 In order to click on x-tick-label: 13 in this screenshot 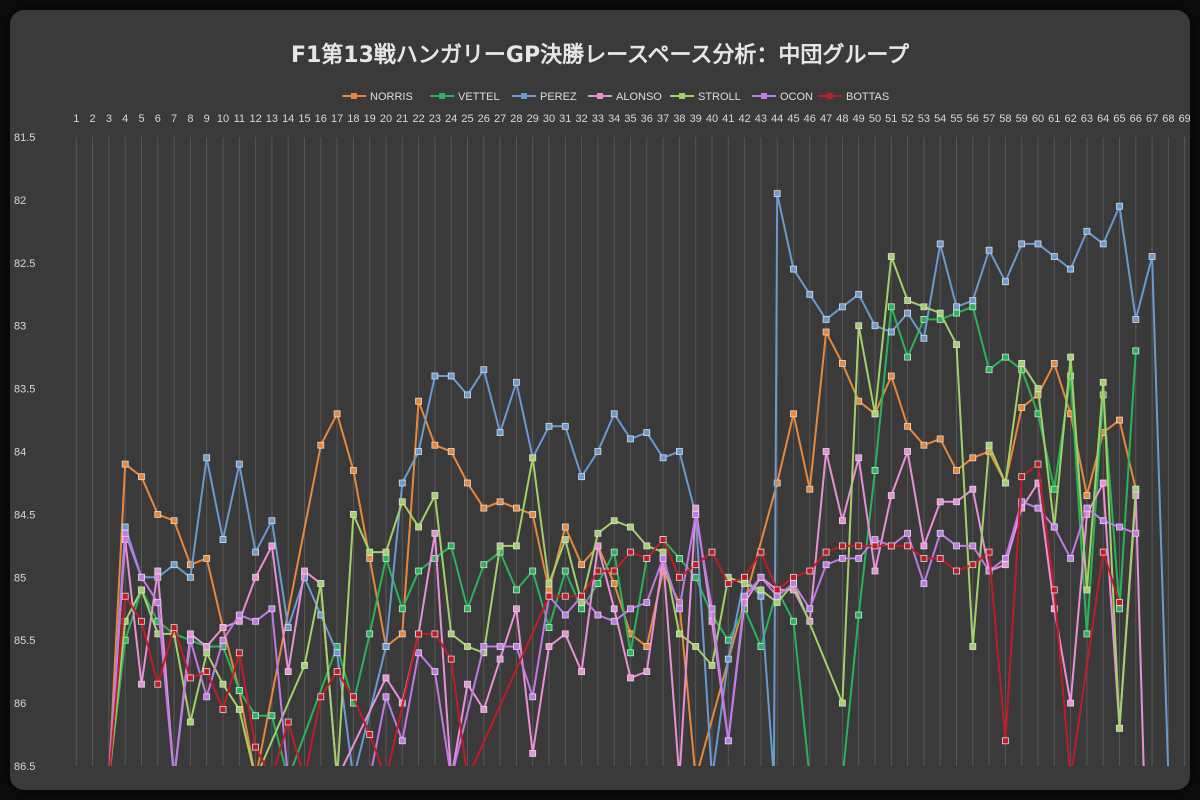, I will do `click(272, 119)`.